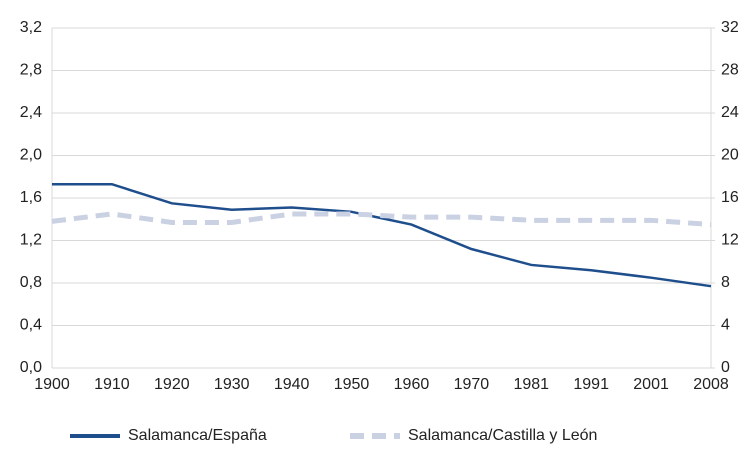 The width and height of the screenshot is (753, 450). Describe the element at coordinates (292, 384) in the screenshot. I see `x-tick-label: 1940` at that location.